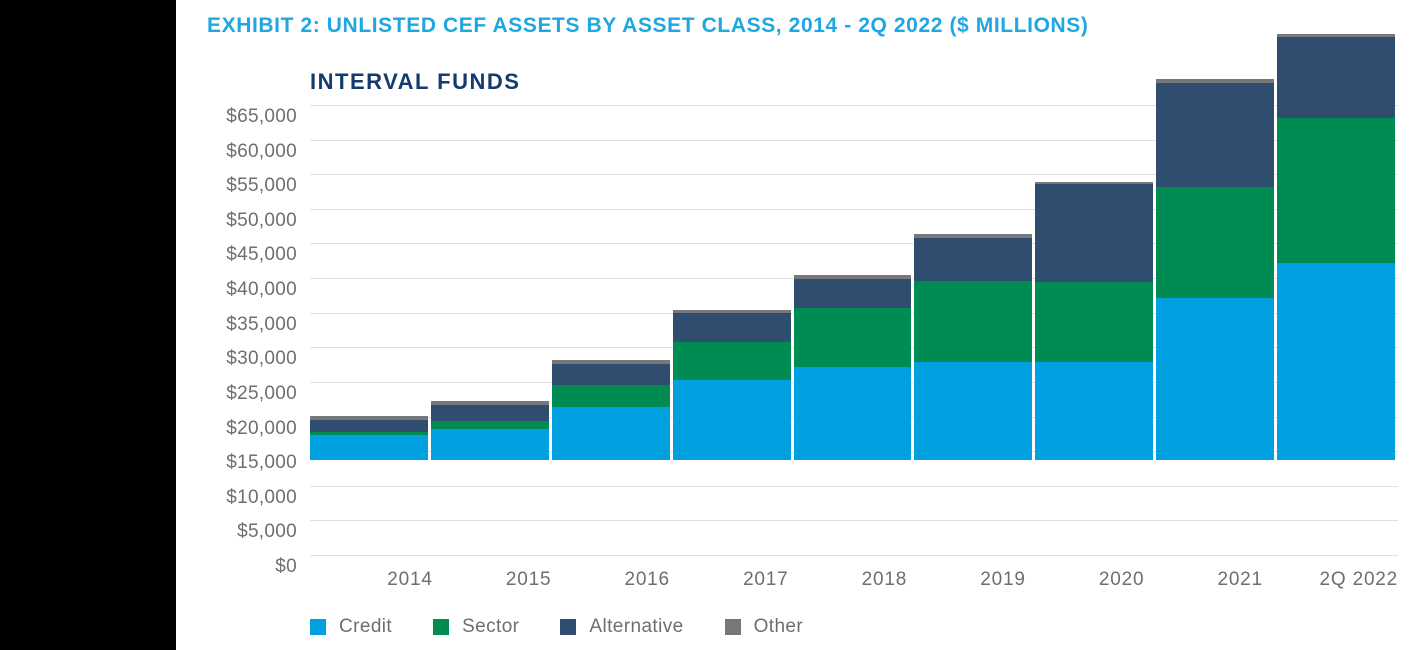 This screenshot has width=1423, height=650. Describe the element at coordinates (852, 338) in the screenshot. I see `bar-segment-sector-2018` at that location.